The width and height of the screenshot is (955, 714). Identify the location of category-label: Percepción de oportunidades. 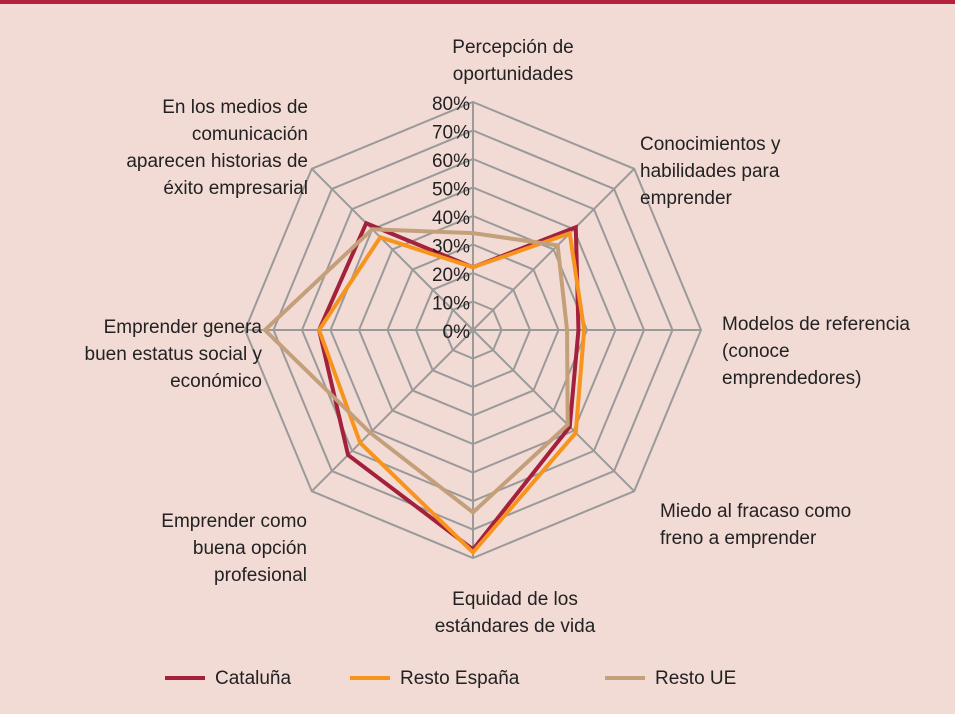
(512, 61).